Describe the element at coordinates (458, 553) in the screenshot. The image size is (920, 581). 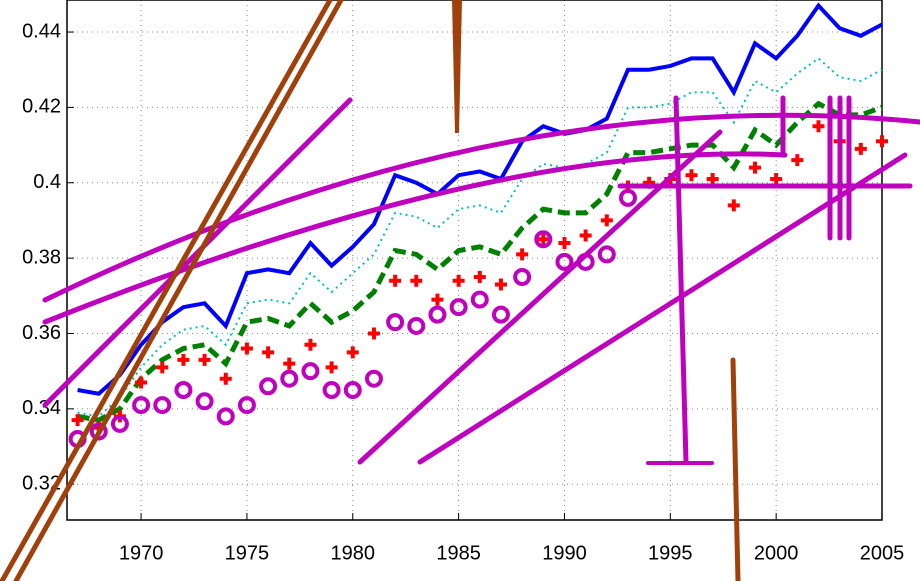
I see `x-tick-label: 1985` at that location.